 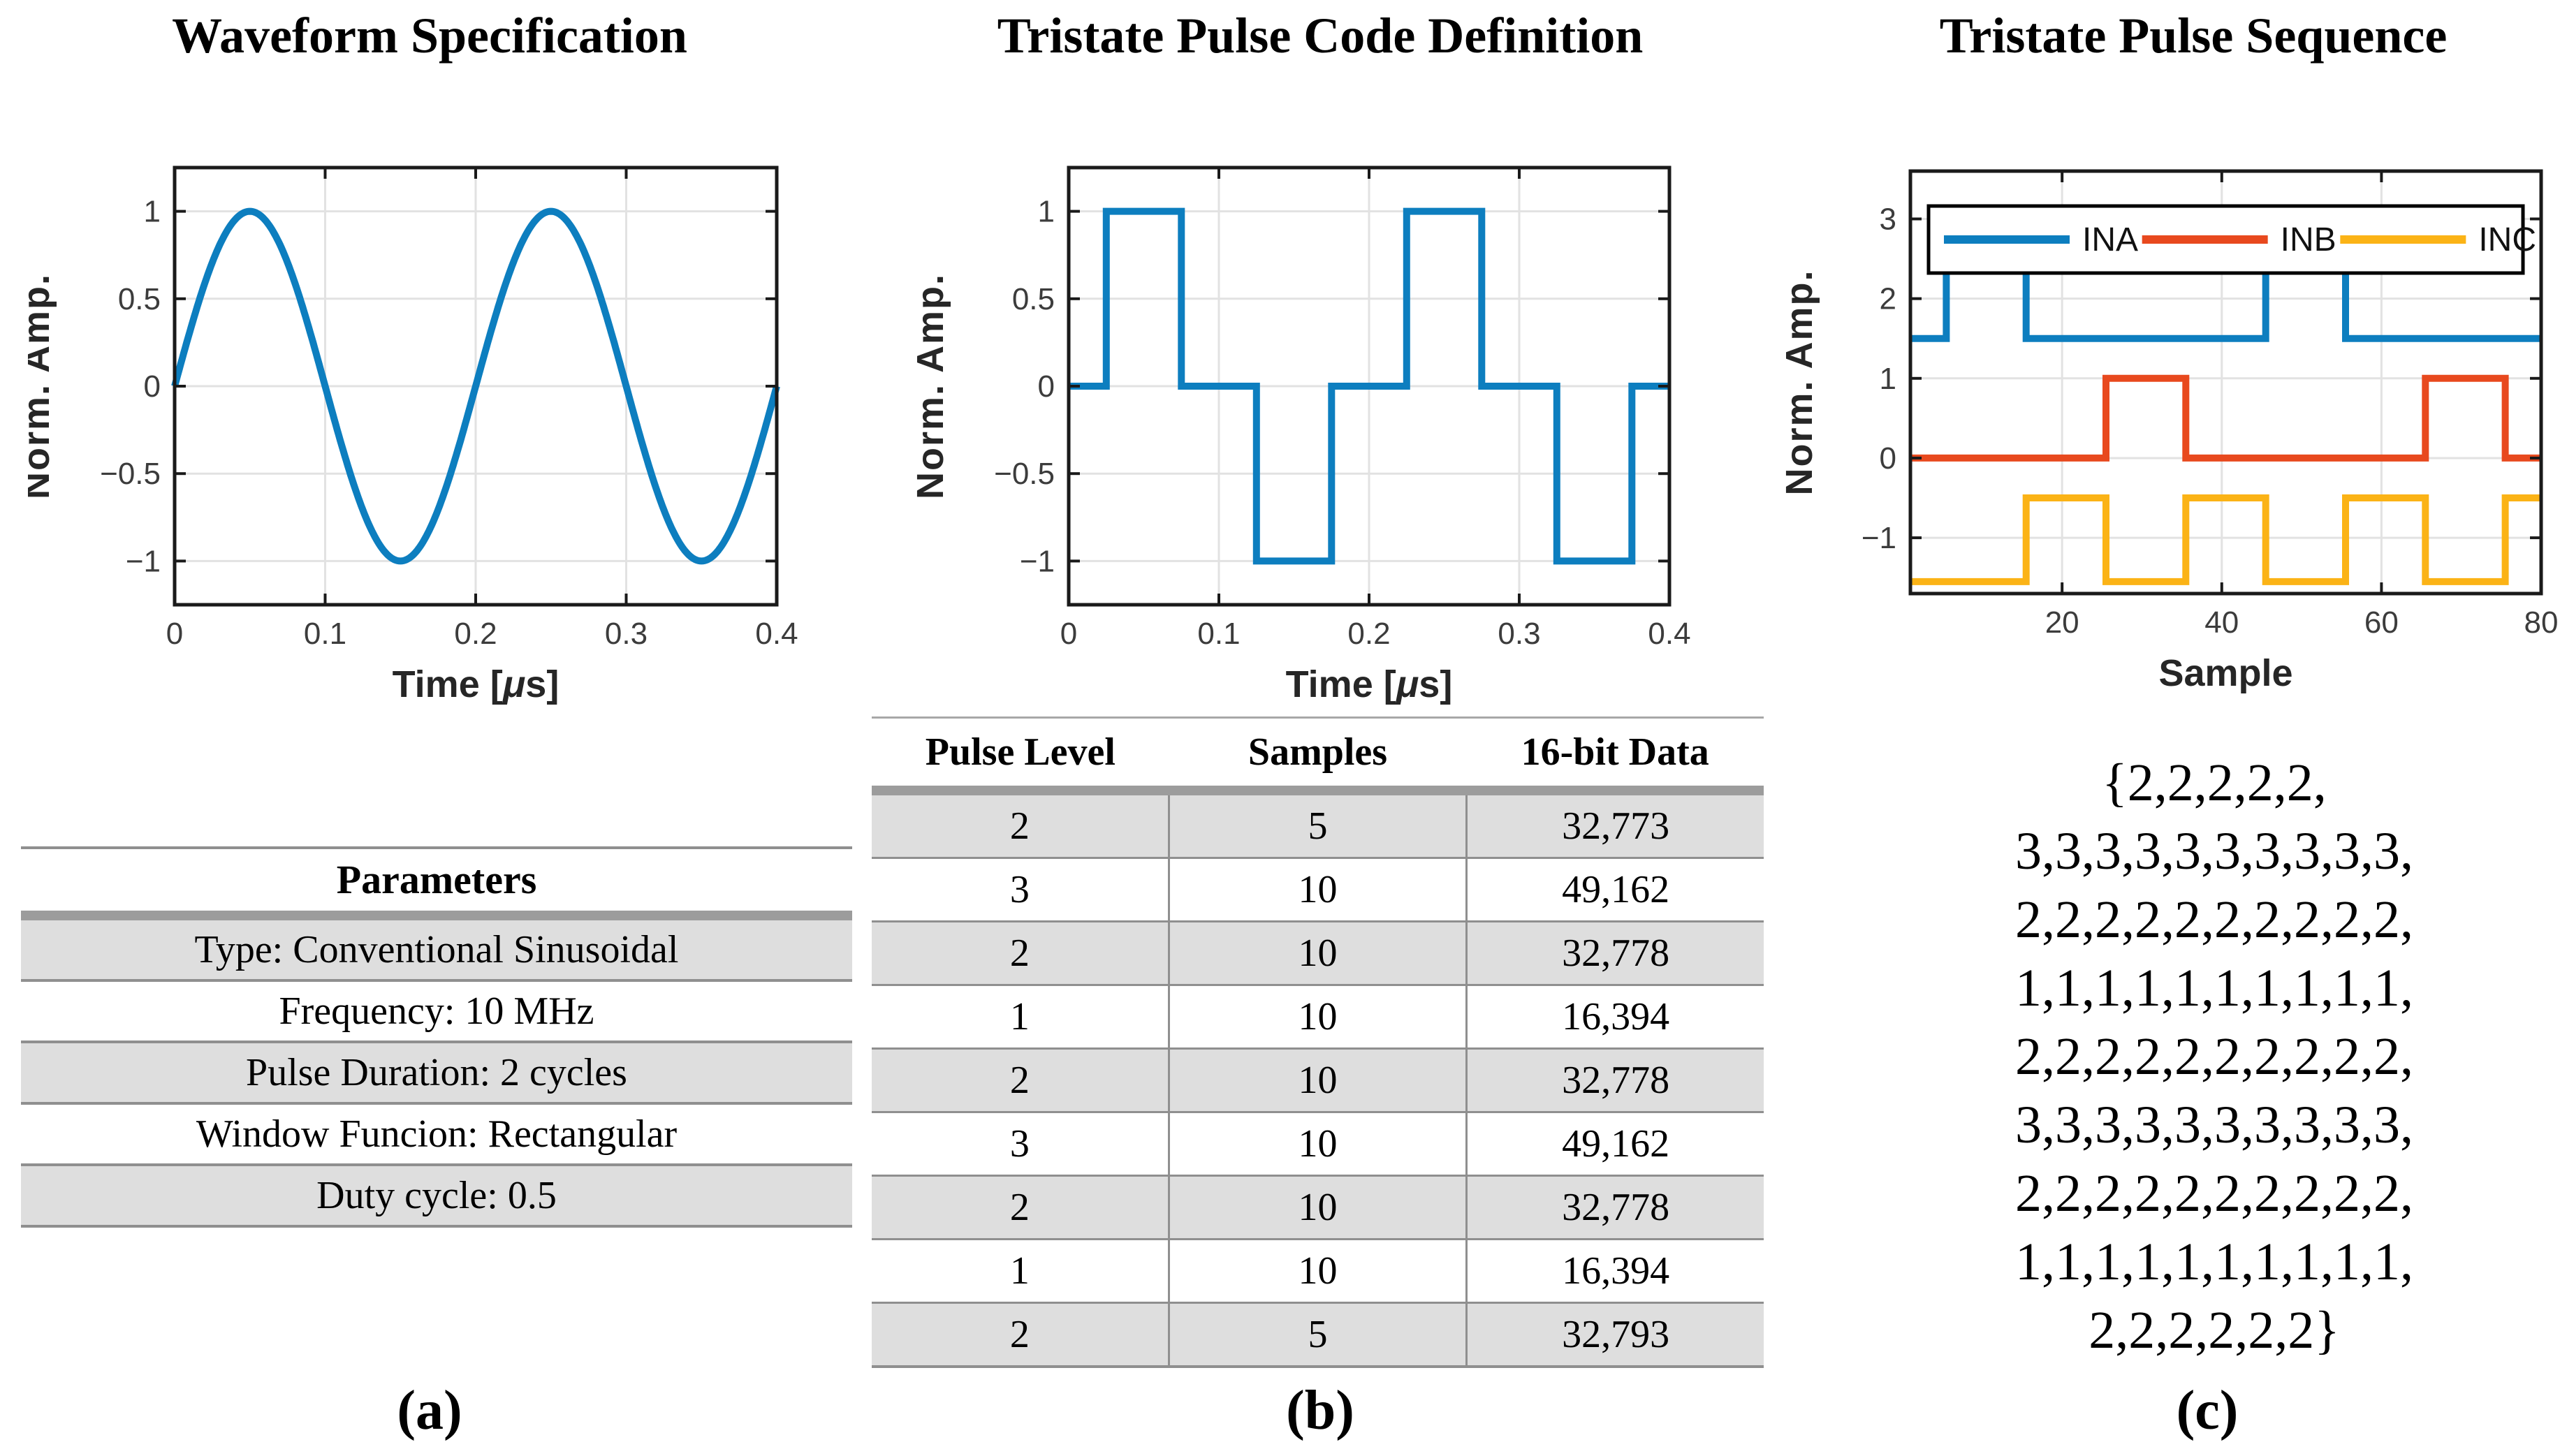 What do you see at coordinates (436, 949) in the screenshot?
I see `parameter-row: Type: Conventional Sinusoidal` at bounding box center [436, 949].